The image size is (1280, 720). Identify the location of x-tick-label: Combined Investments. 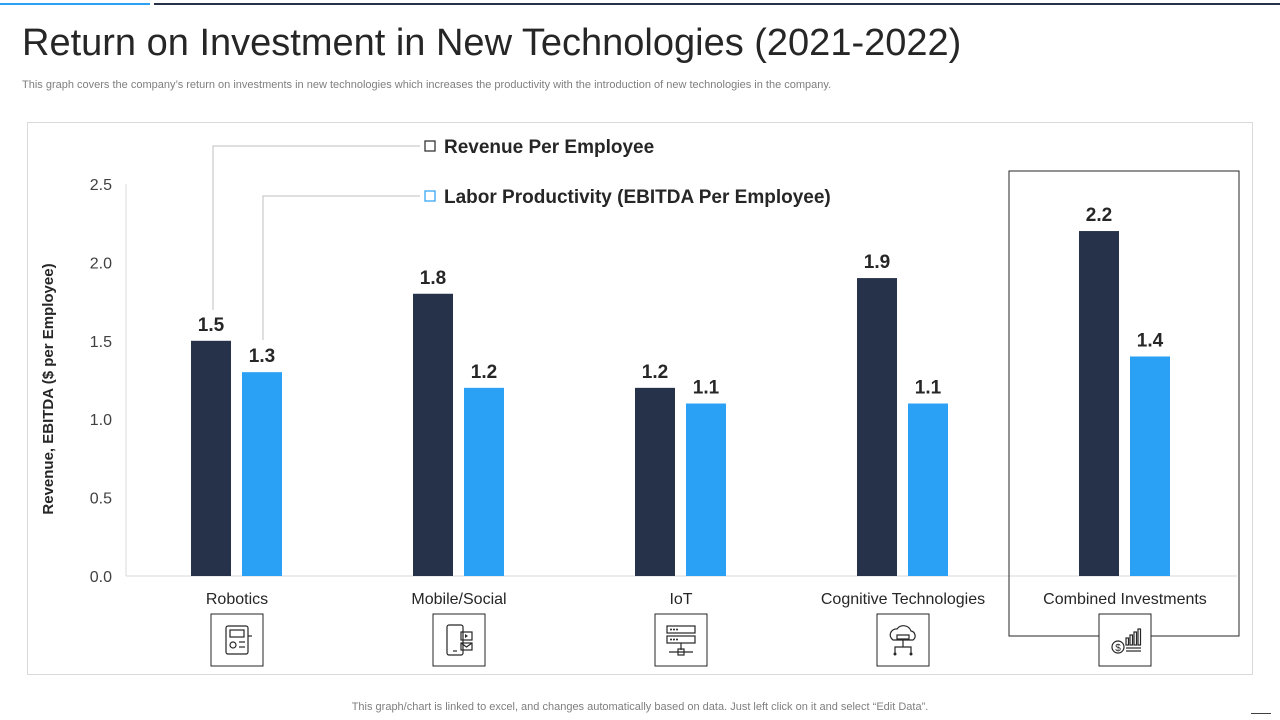
(1125, 599).